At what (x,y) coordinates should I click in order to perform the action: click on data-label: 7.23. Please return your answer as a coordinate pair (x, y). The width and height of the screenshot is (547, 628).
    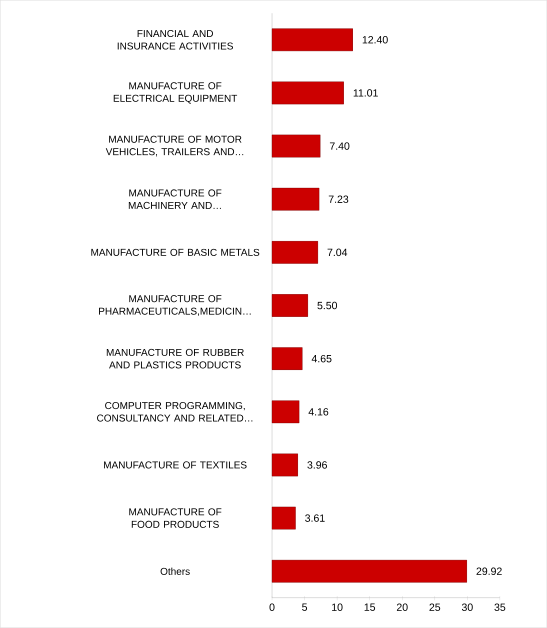
    Looking at the image, I should click on (338, 199).